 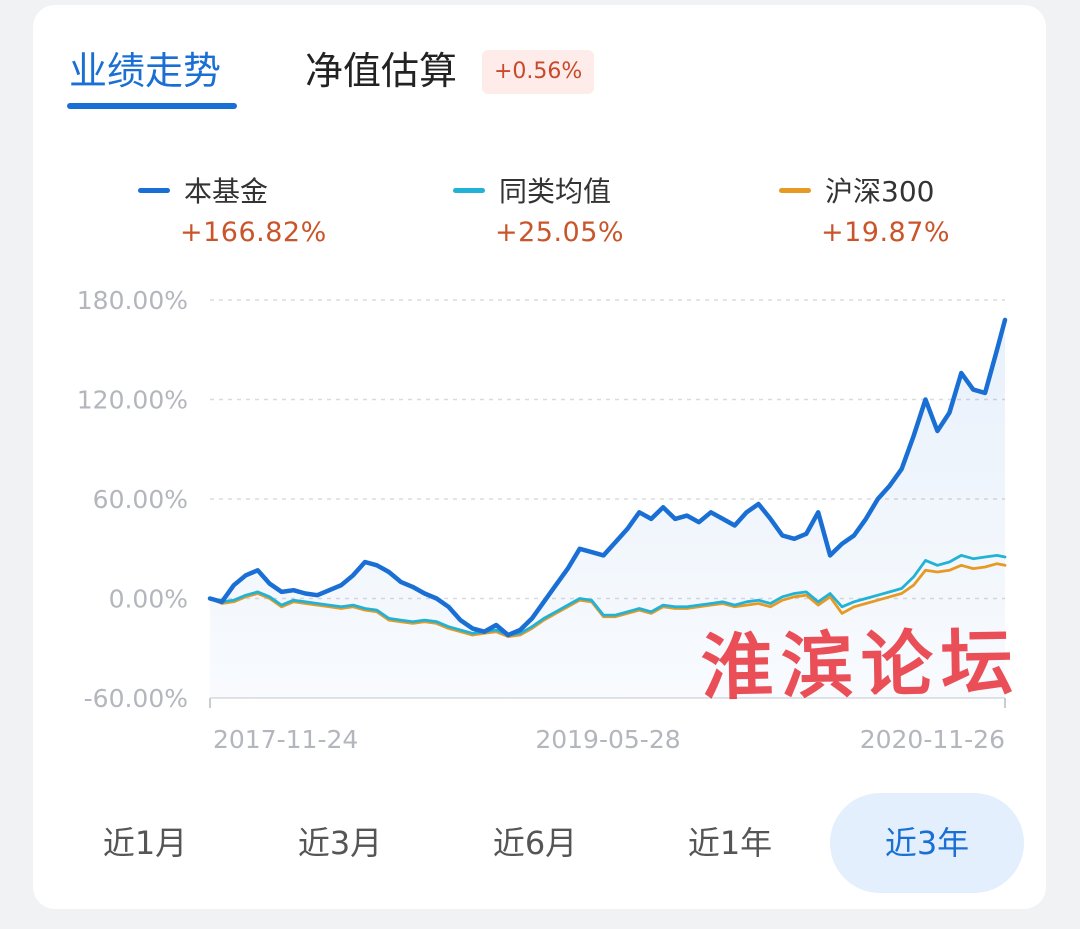 What do you see at coordinates (864, 210) in the screenshot?
I see `legend-item-csi300: 沪深300 +19.87%` at bounding box center [864, 210].